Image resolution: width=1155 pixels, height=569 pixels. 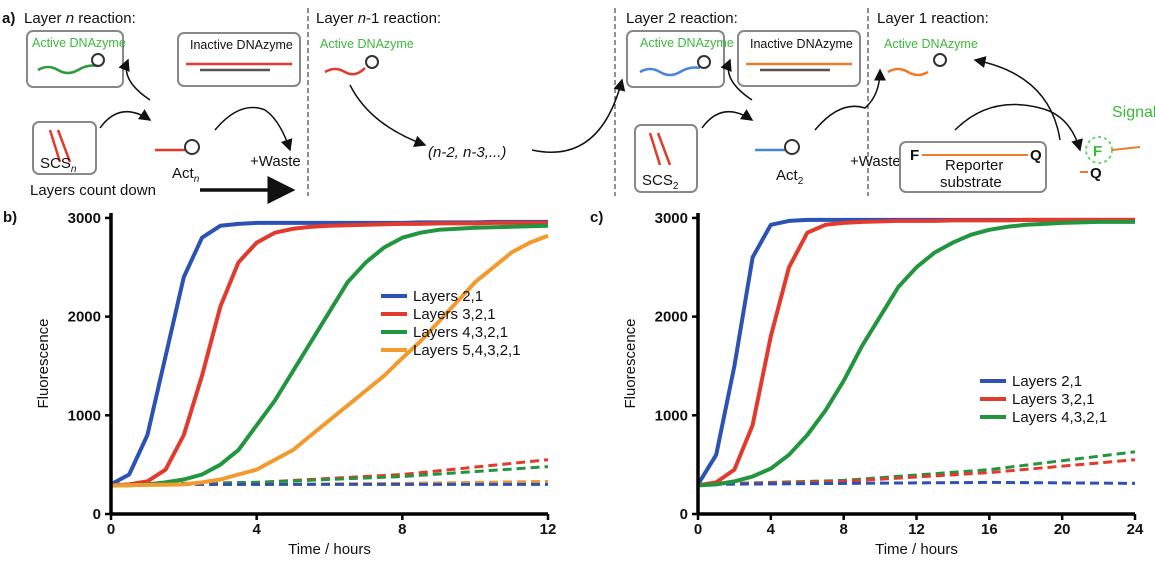 What do you see at coordinates (916, 549) in the screenshot?
I see `x-axis-label: Time / hours` at bounding box center [916, 549].